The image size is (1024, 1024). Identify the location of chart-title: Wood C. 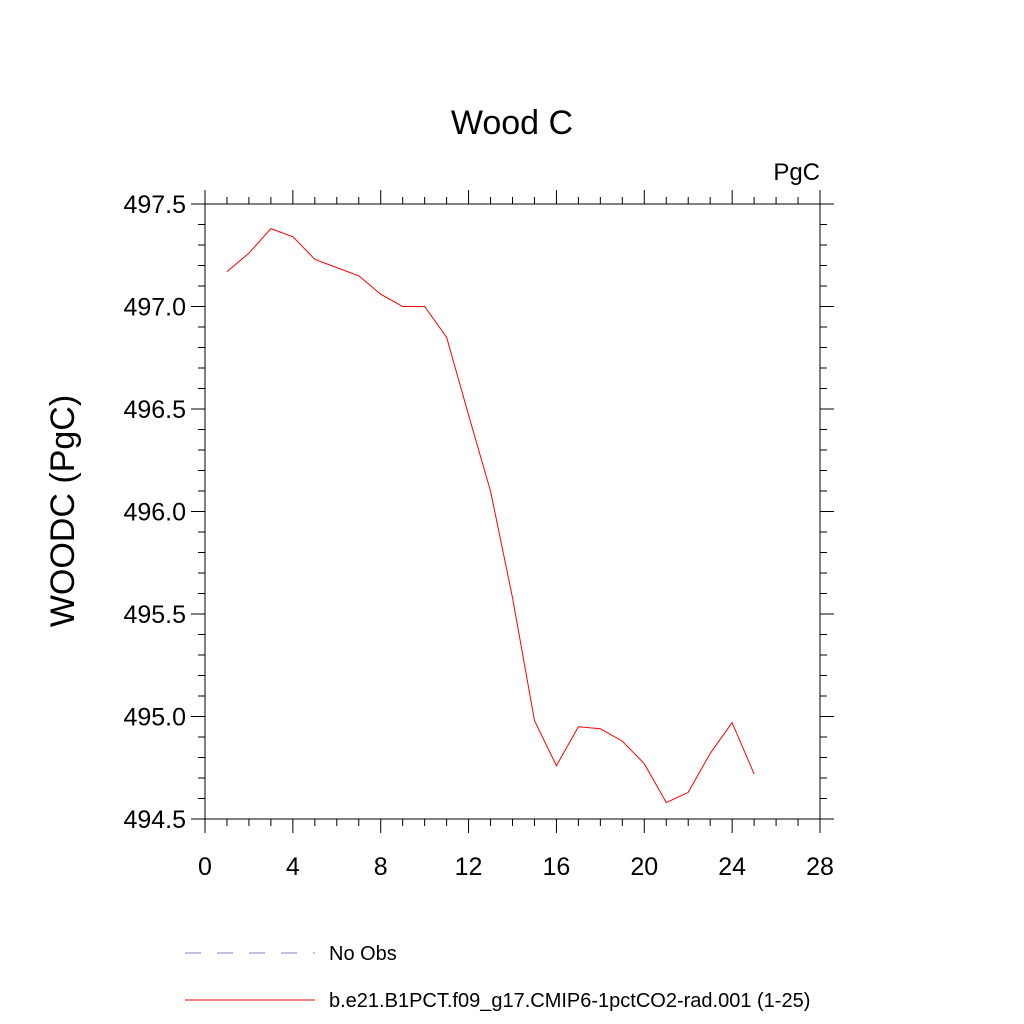
(512, 123).